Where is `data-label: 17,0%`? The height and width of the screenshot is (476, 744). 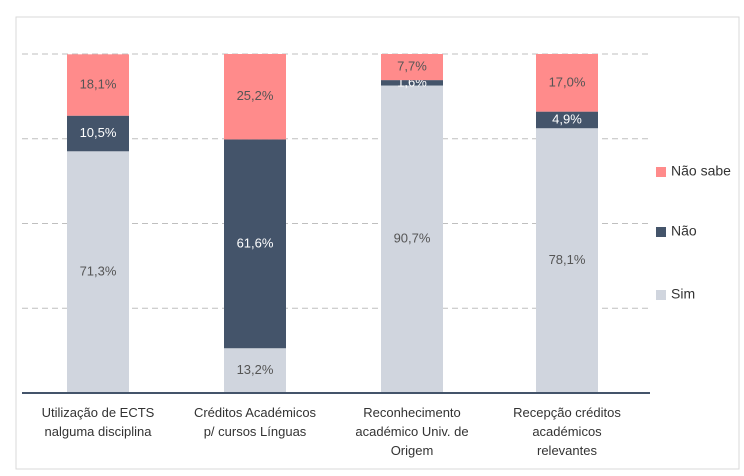 data-label: 17,0% is located at coordinates (567, 81).